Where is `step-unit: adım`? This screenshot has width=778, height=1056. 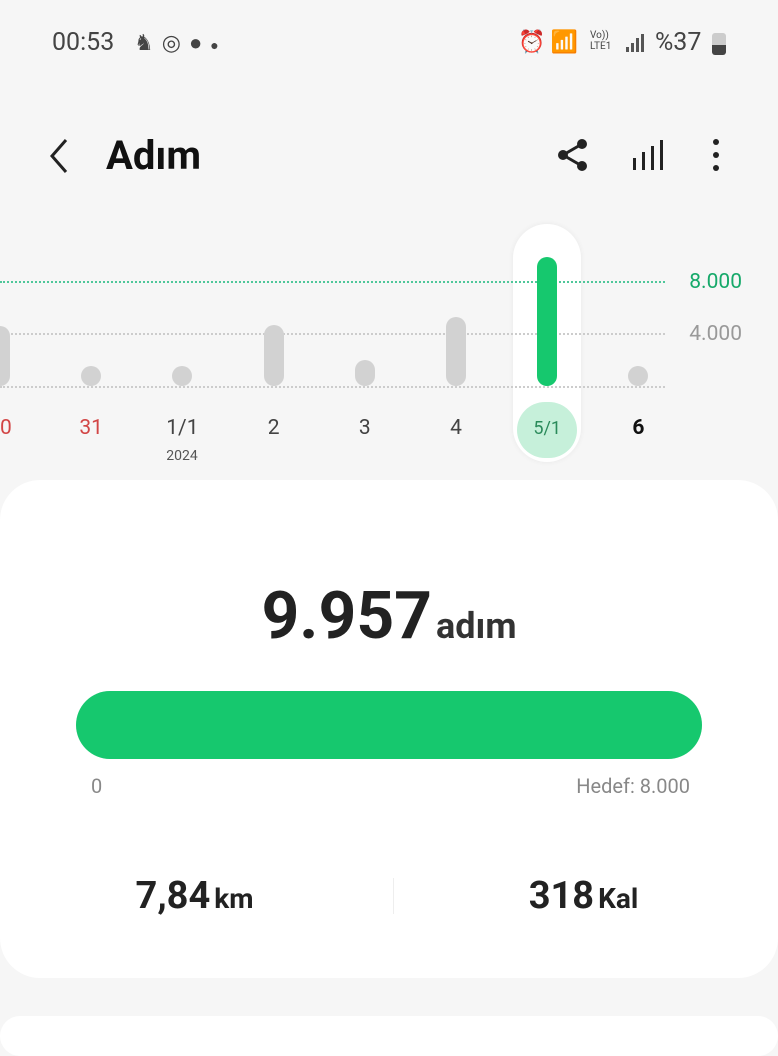 step-unit: adım is located at coordinates (476, 626).